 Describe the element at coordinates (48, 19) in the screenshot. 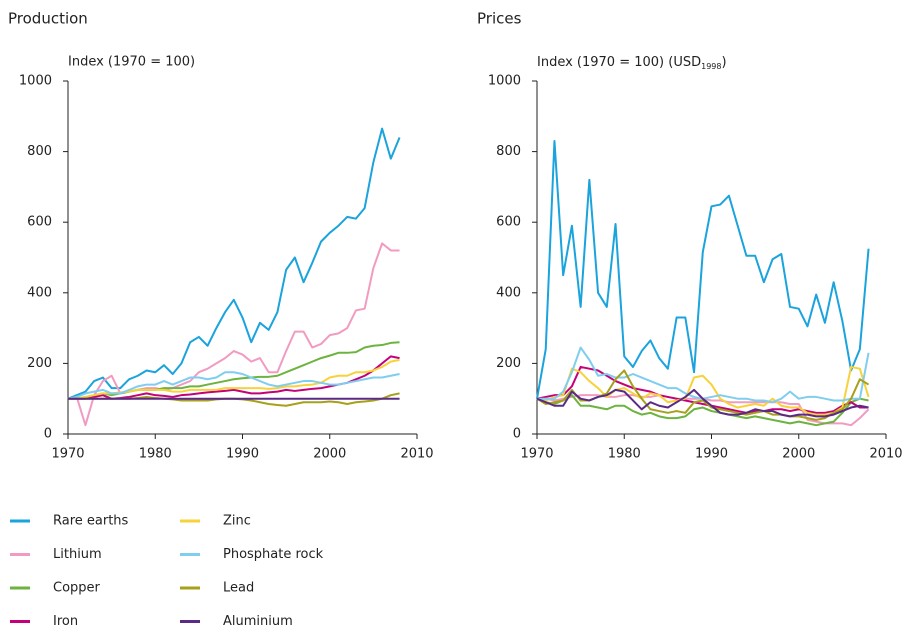

I see `chart-title: Production` at that location.